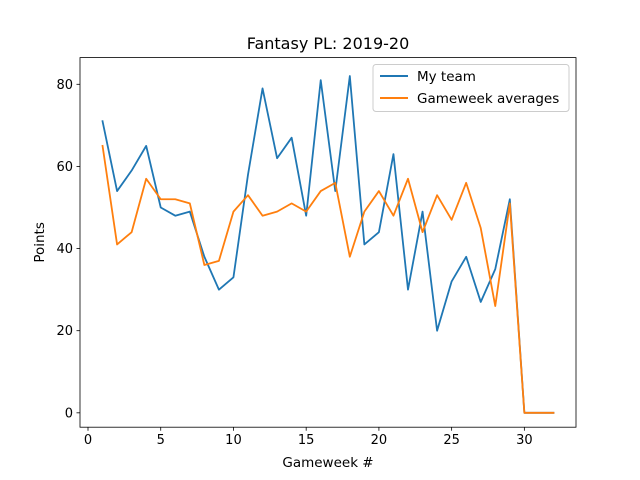  Describe the element at coordinates (488, 99) in the screenshot. I see `legend-label-gameweek-averages: Gameweek averages` at that location.